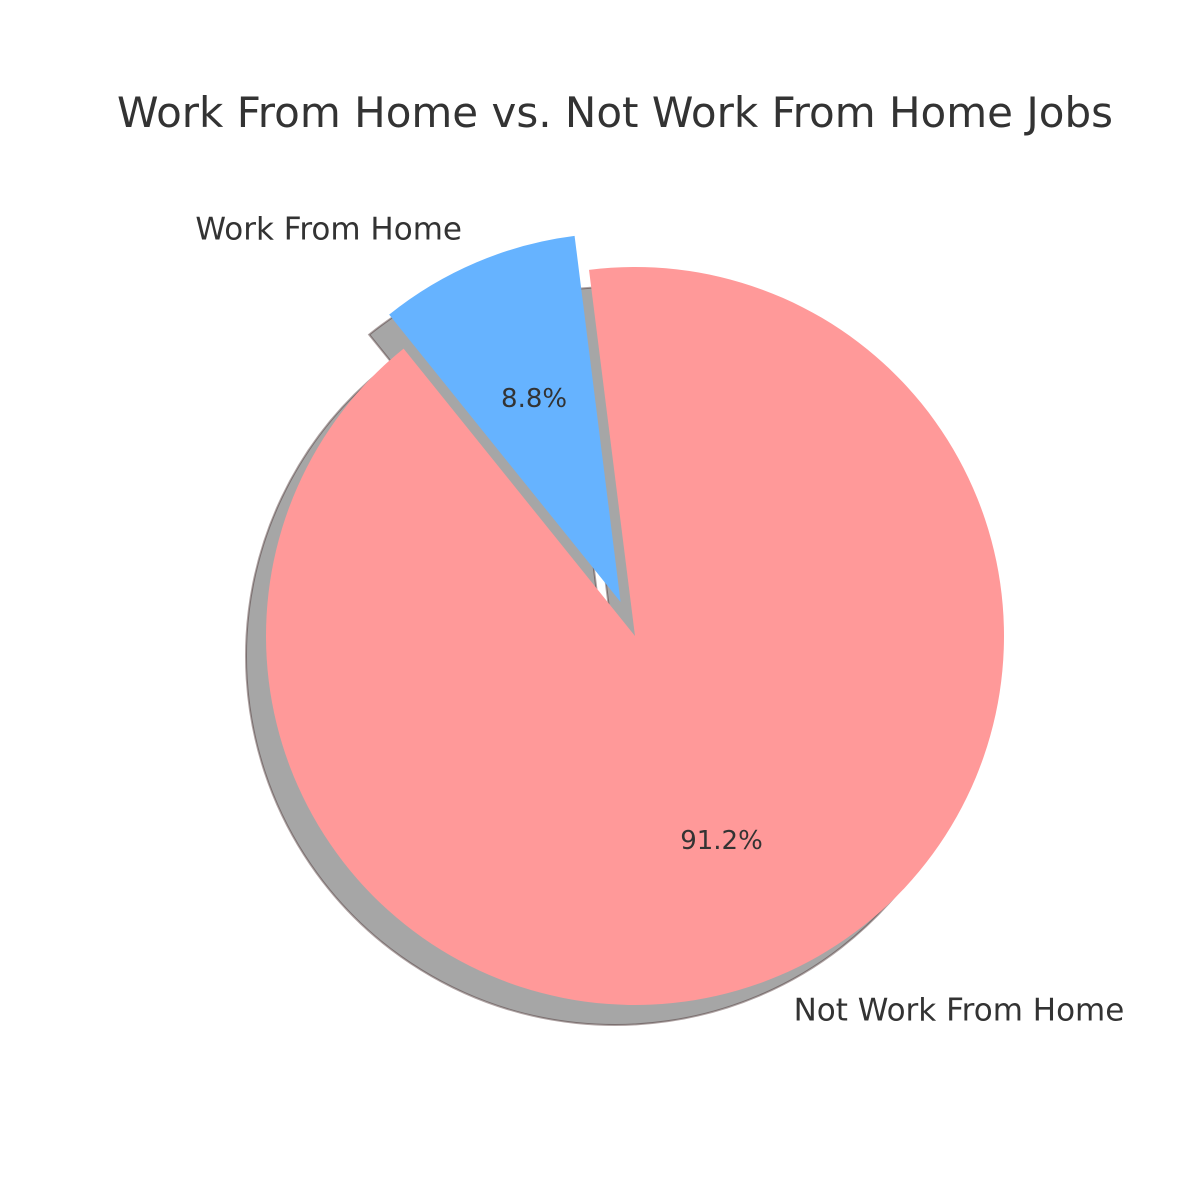  Describe the element at coordinates (959, 1011) in the screenshot. I see `pie-category-label-not-work-from-home: Not Work From Home` at that location.